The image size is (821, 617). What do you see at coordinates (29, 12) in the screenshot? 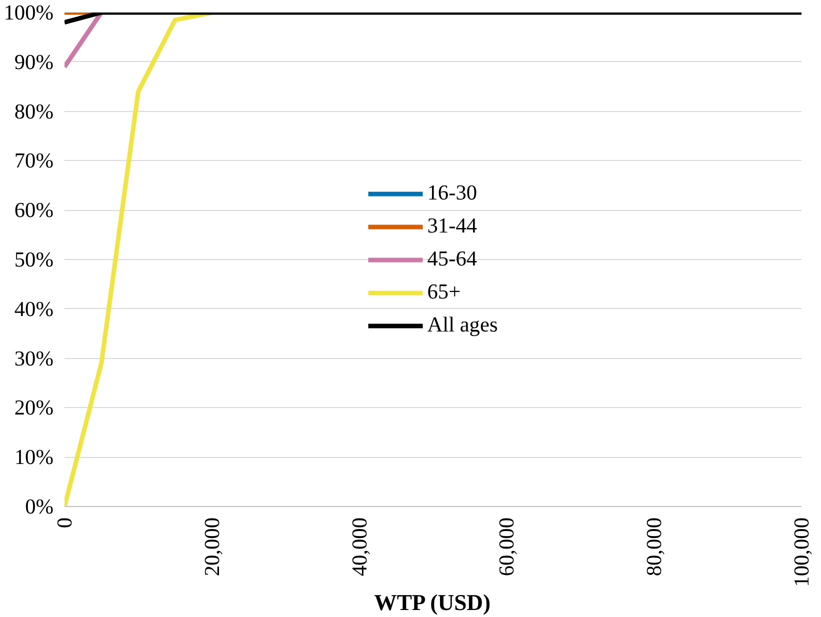
I see `y-tick-label: 100%` at bounding box center [29, 12].